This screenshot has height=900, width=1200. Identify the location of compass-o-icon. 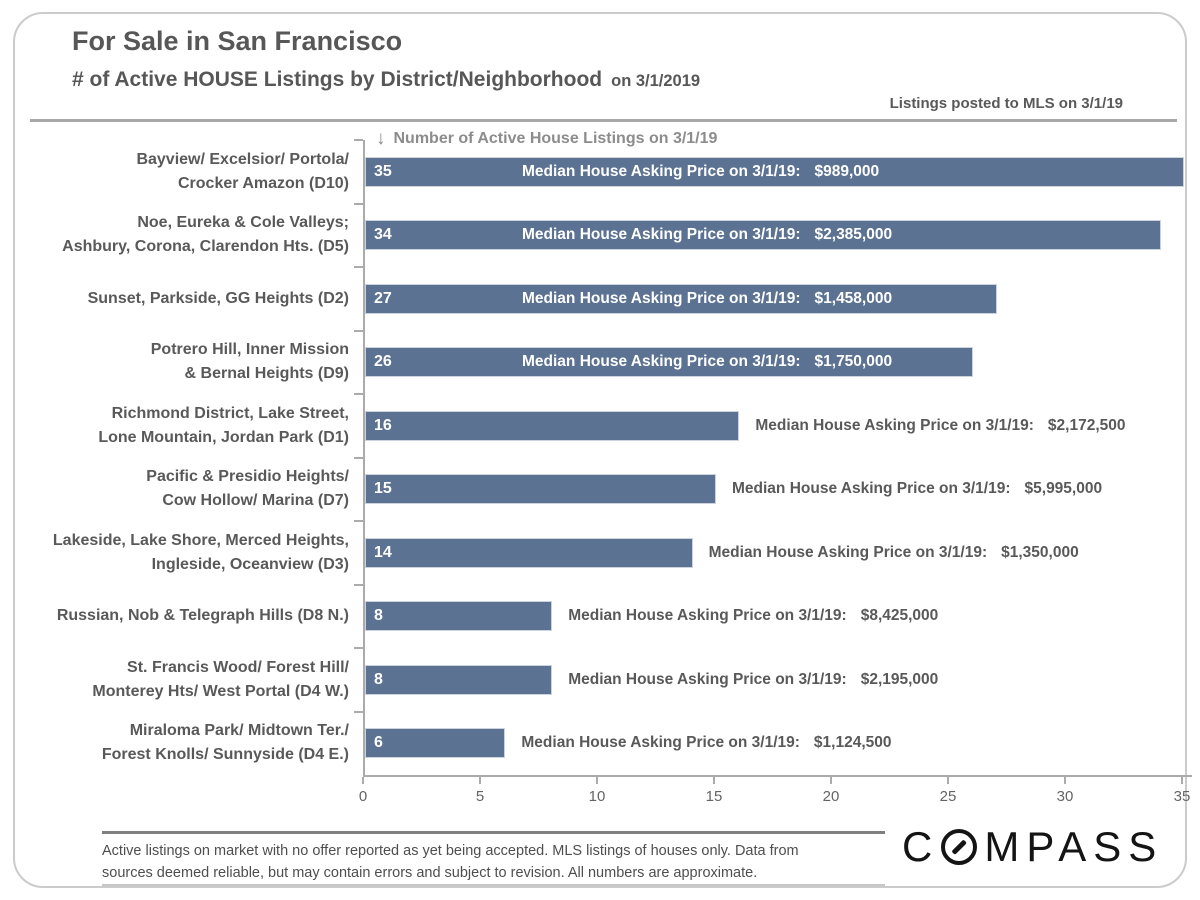
(959, 847).